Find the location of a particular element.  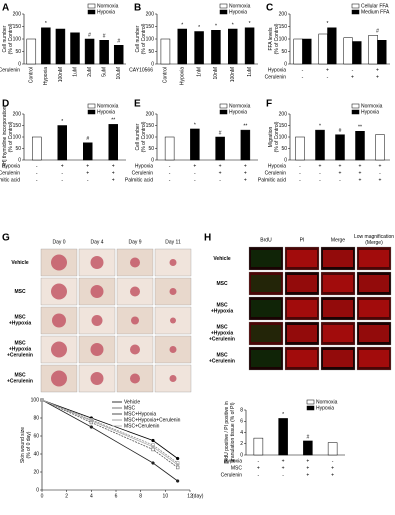

panel-letter: D is located at coordinates (5, 104).